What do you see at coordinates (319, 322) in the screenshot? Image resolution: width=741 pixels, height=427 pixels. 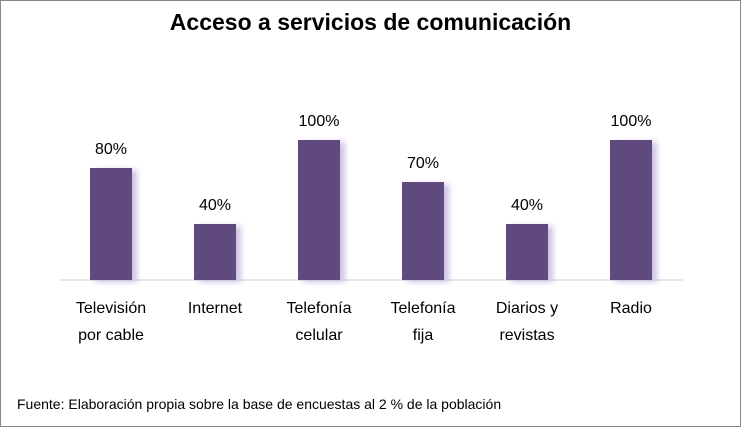 I see `category-label: Telefonía celular` at bounding box center [319, 322].